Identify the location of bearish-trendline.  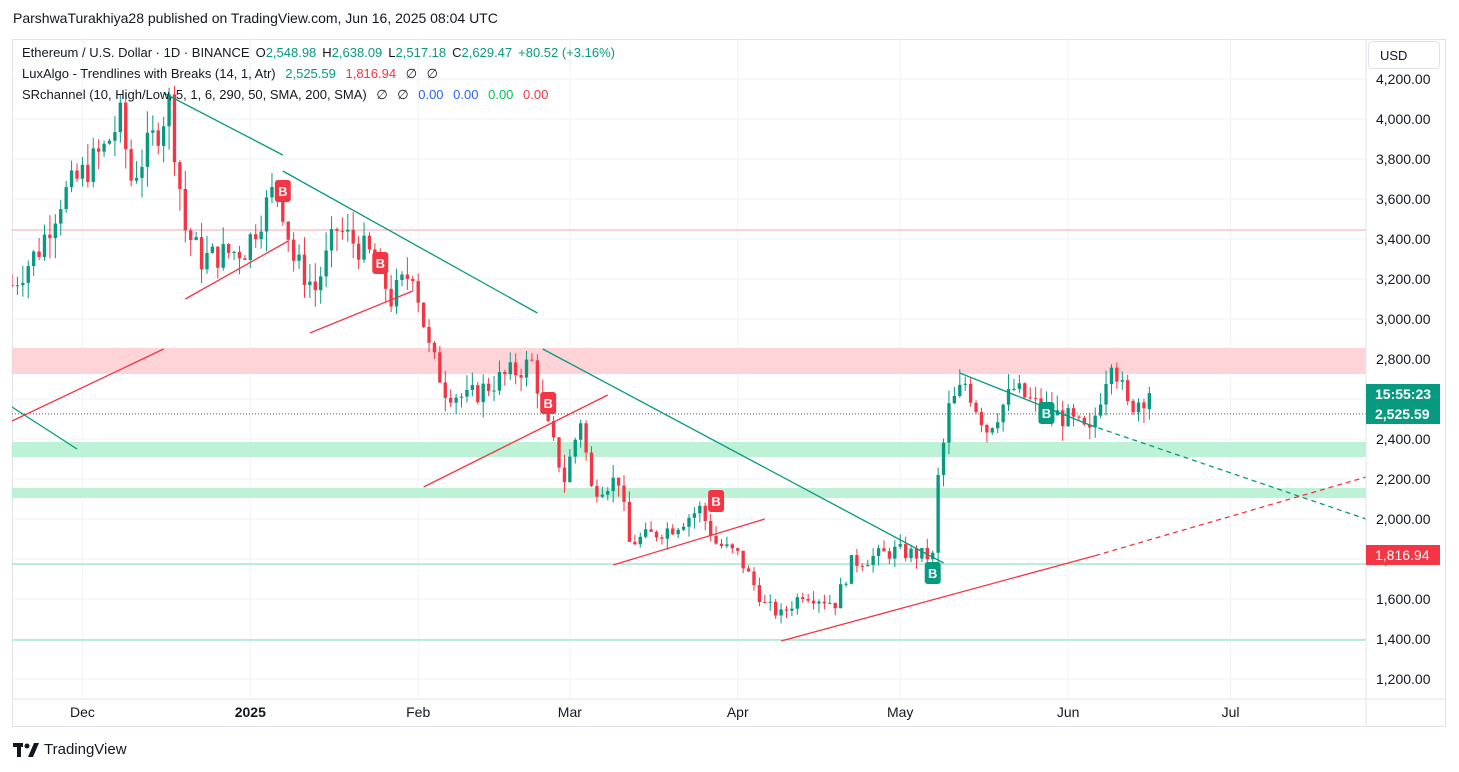
(223, 124).